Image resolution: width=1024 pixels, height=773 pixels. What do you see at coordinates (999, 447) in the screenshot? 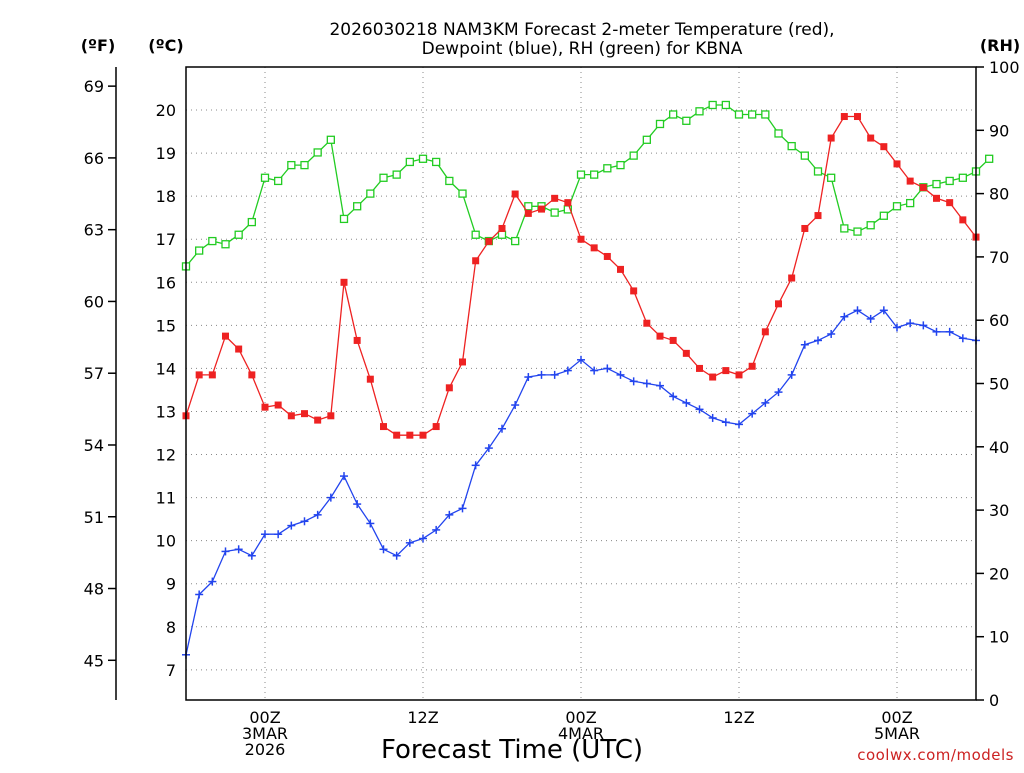
I see `rh-tick-label: 40` at bounding box center [999, 447].